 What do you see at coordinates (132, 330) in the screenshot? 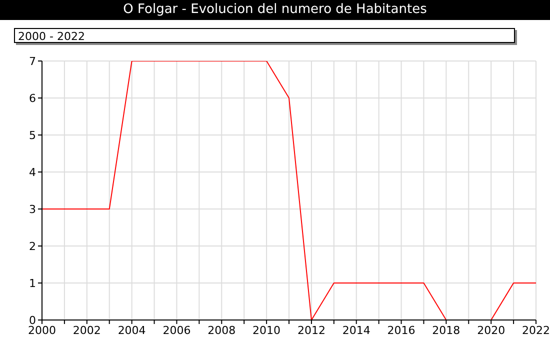
I see `x-tick-label: 2004` at bounding box center [132, 330].